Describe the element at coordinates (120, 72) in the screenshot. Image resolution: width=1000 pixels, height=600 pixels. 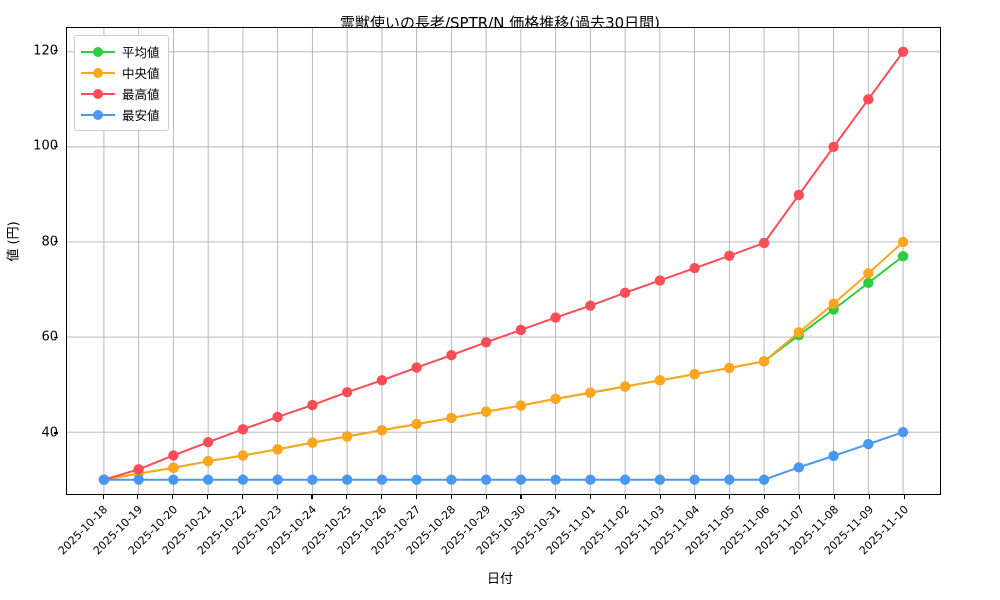
I see `legend-item-2: 中央値` at that location.